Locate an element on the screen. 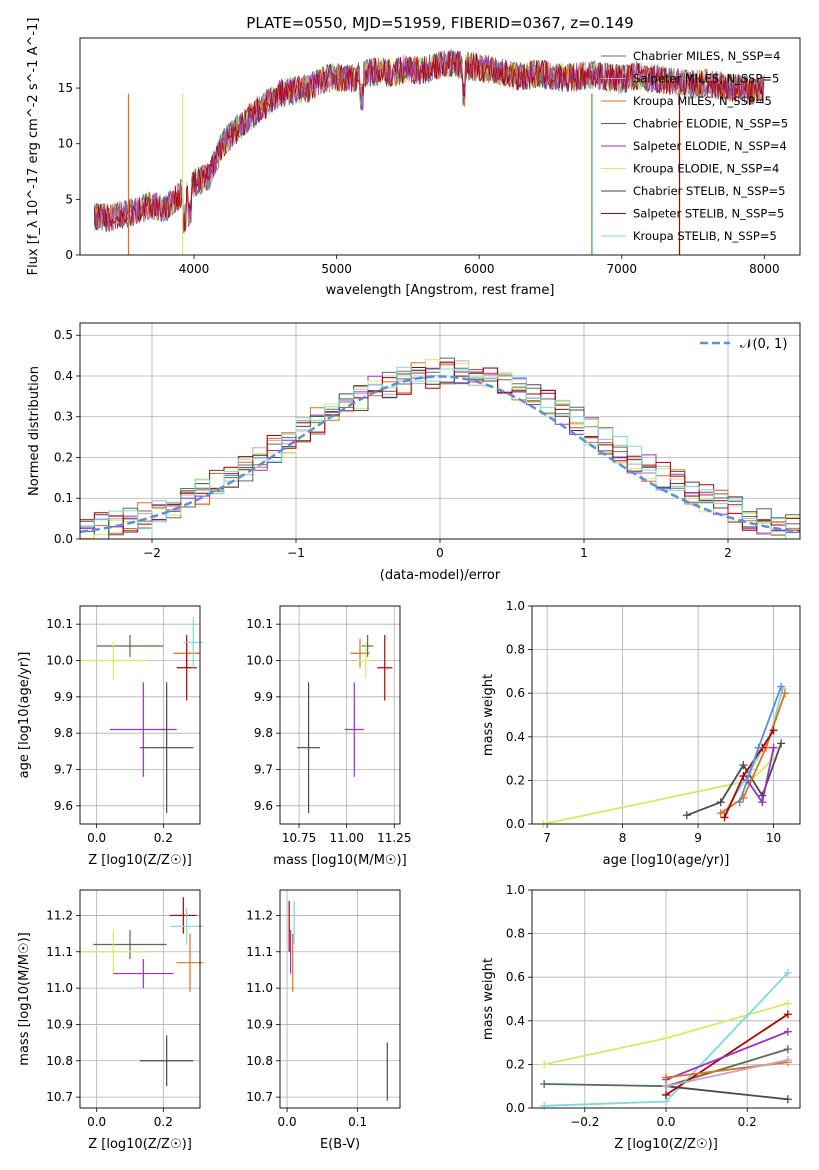 Image resolution: width=819 pixels, height=1170 pixels. legend-label: 𝒩(0, 1) is located at coordinates (763, 344).